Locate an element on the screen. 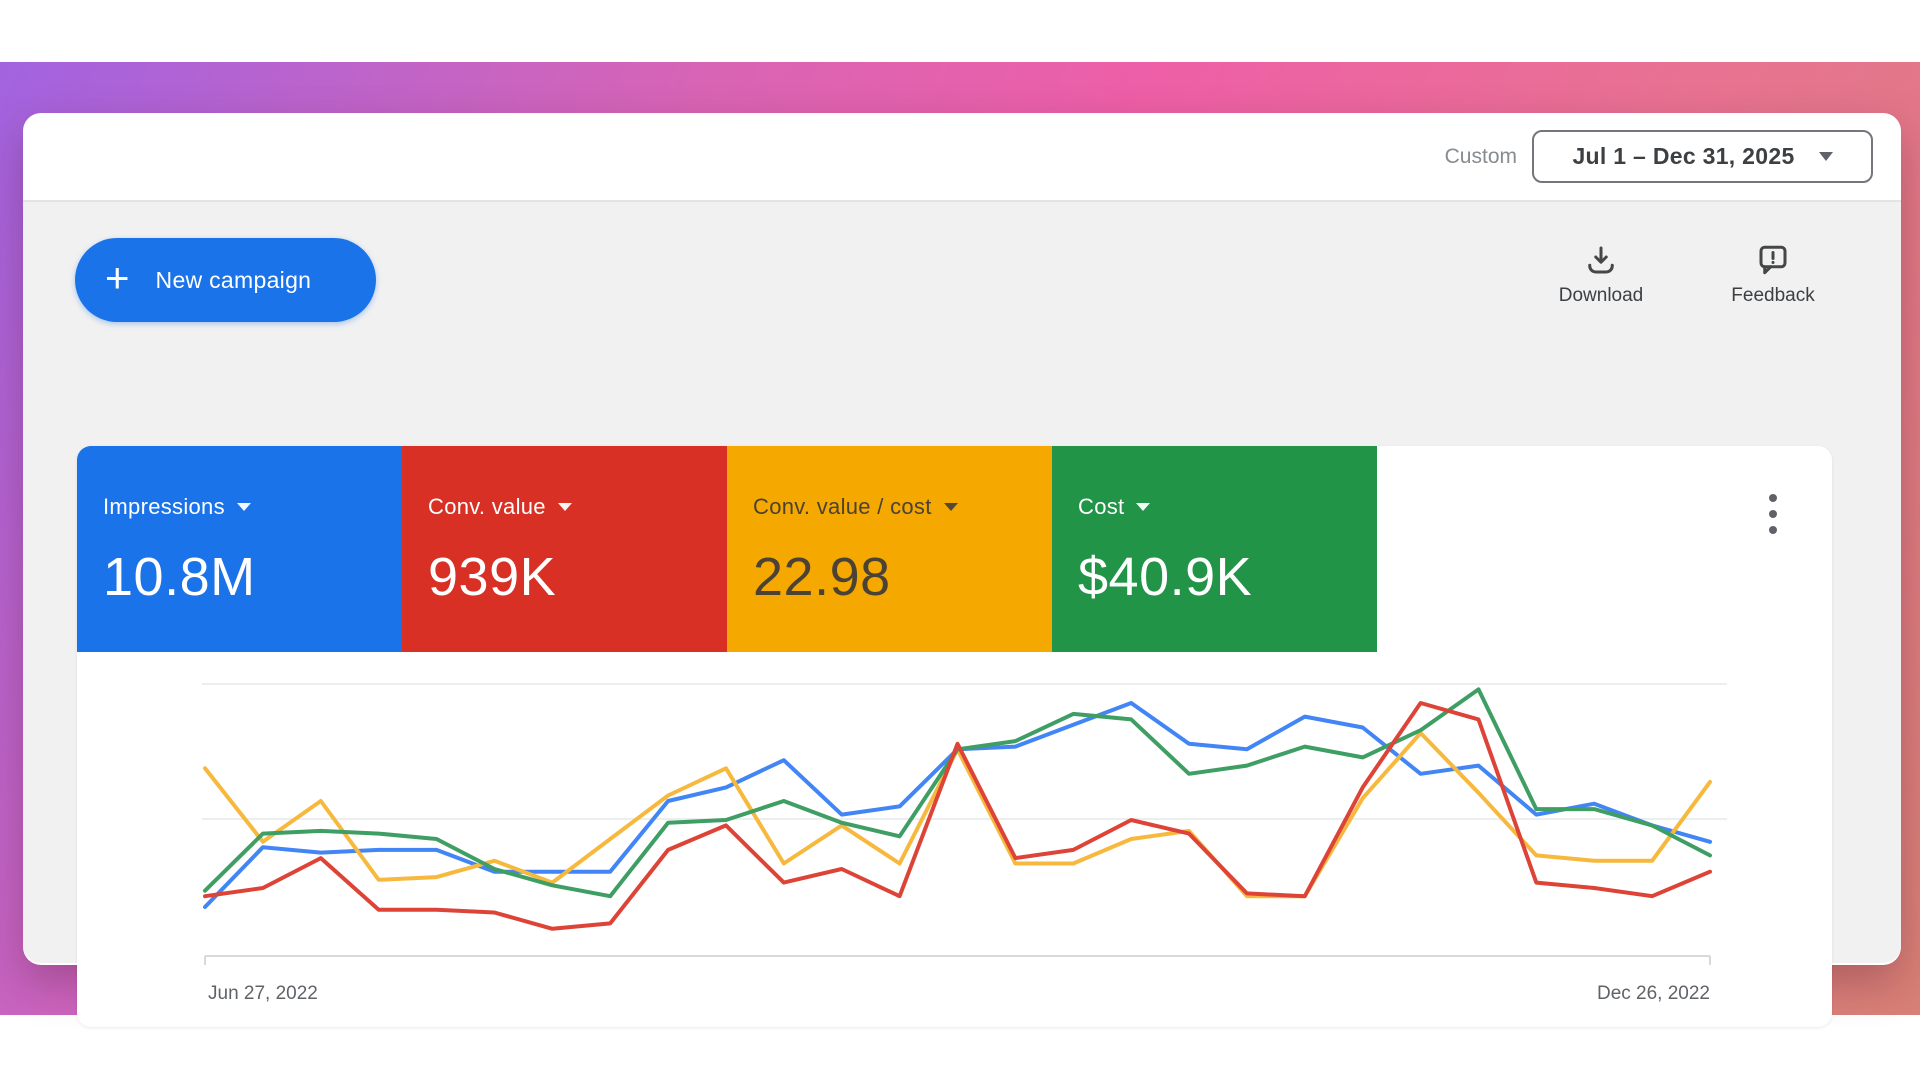 The height and width of the screenshot is (1080, 1920). new-campaign-label: New campaign is located at coordinates (233, 279).